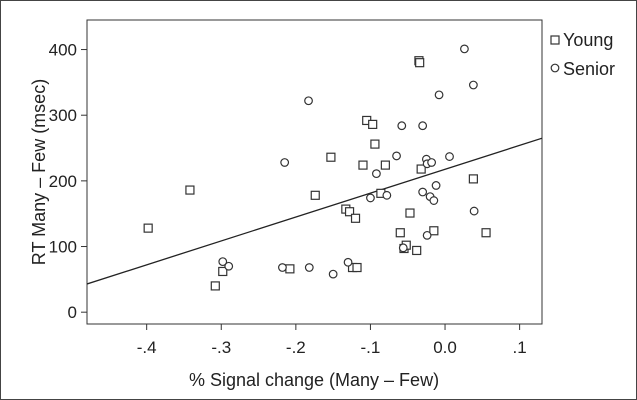  What do you see at coordinates (63, 115) in the screenshot?
I see `y-tick-label: 300` at bounding box center [63, 115].